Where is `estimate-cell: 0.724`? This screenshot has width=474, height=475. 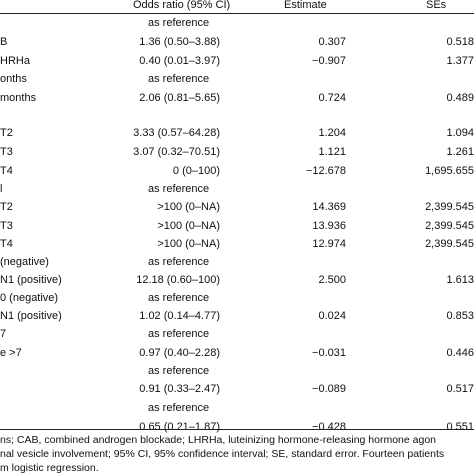 estimate-cell: 0.724 is located at coordinates (332, 98).